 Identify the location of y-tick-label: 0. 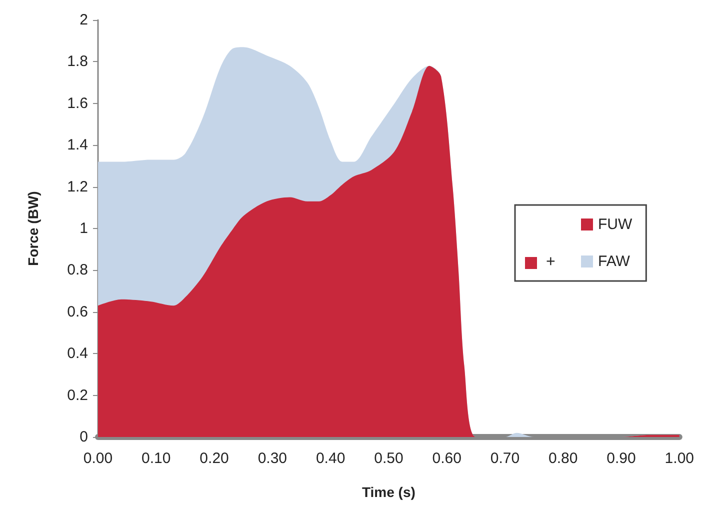
(84, 437).